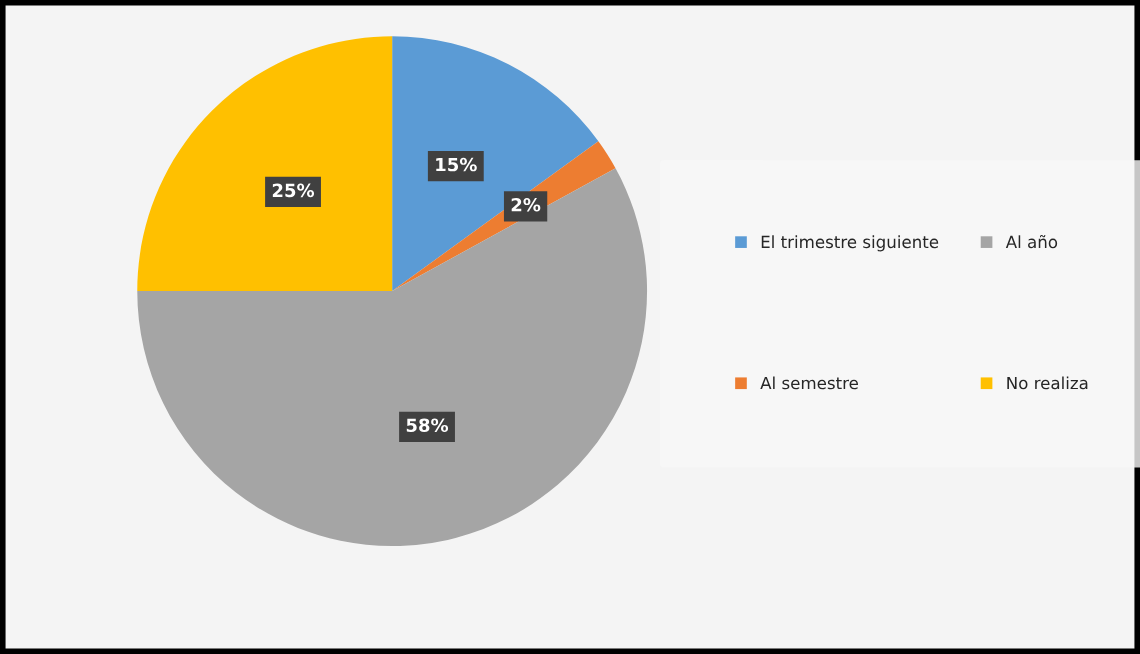 The height and width of the screenshot is (654, 1140). What do you see at coordinates (526, 204) in the screenshot?
I see `data-label: 2%` at bounding box center [526, 204].